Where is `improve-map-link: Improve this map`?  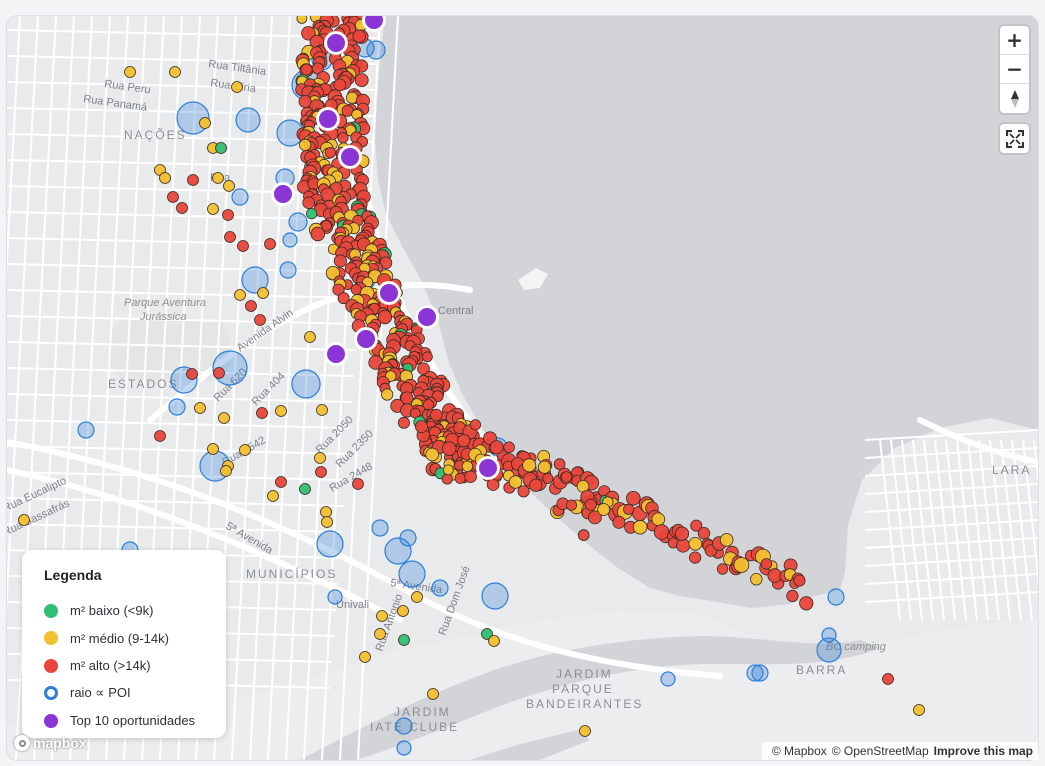 improve-map-link: Improve this map is located at coordinates (983, 751).